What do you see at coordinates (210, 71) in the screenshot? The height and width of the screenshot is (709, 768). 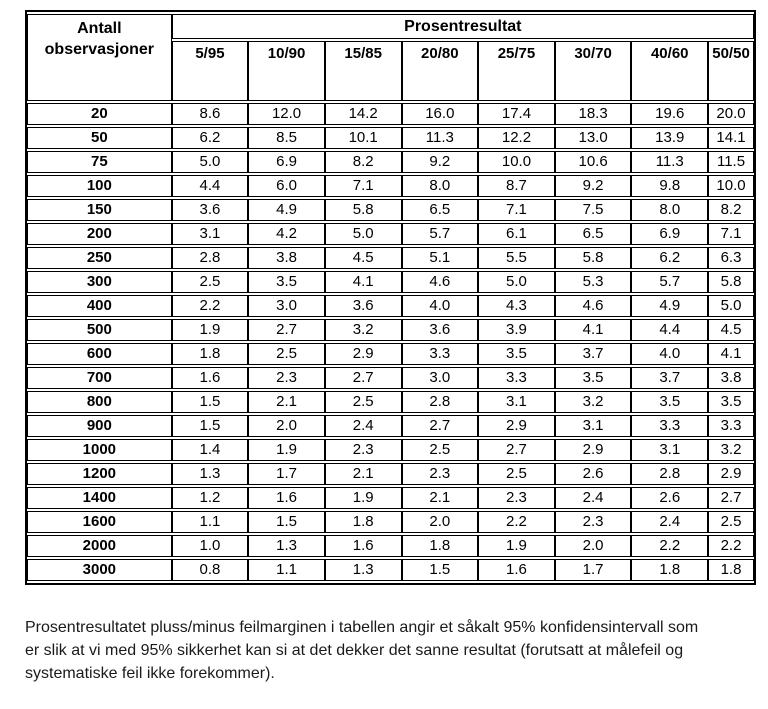 I see `column-header-split: 5/95` at bounding box center [210, 71].